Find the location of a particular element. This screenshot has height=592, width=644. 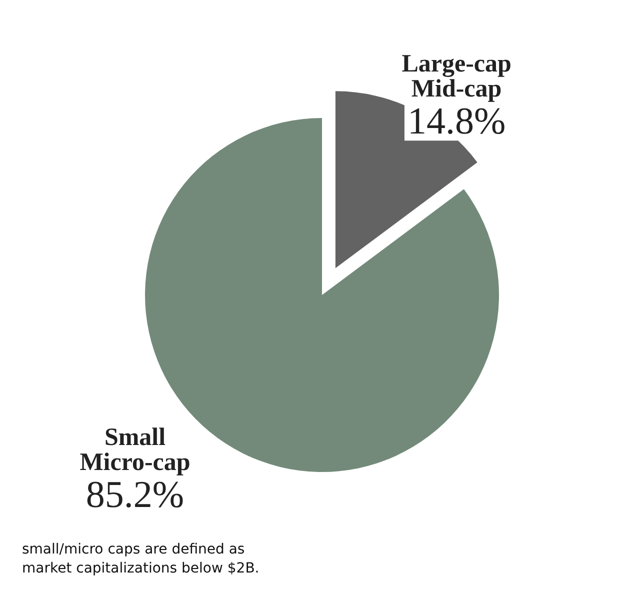

data-label: 14.8% is located at coordinates (456, 121).